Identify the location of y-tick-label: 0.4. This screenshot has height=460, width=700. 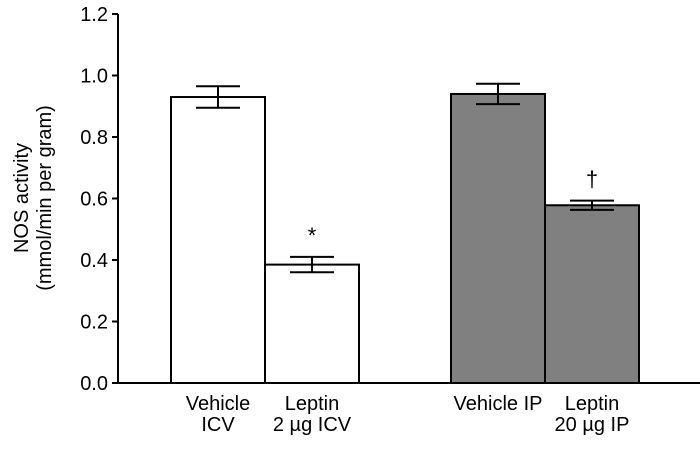
(94, 261).